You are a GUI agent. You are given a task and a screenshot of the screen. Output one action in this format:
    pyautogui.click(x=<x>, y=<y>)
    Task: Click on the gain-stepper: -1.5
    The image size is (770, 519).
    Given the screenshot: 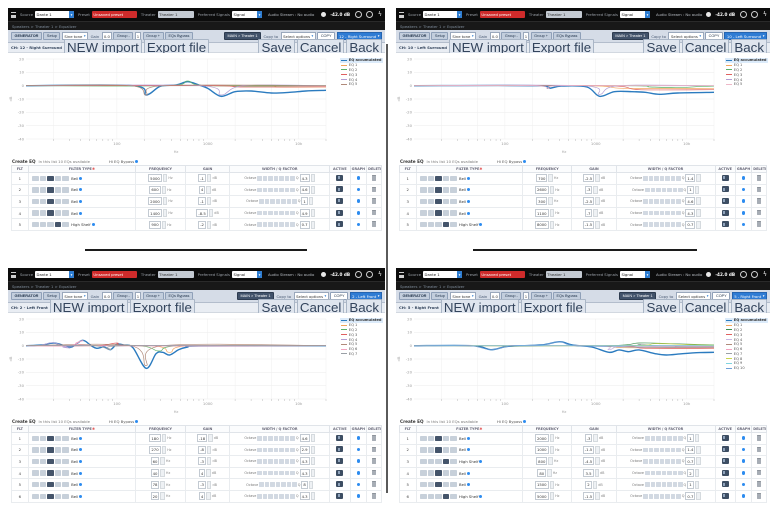 What is the action you would take?
    pyautogui.click(x=588, y=496)
    